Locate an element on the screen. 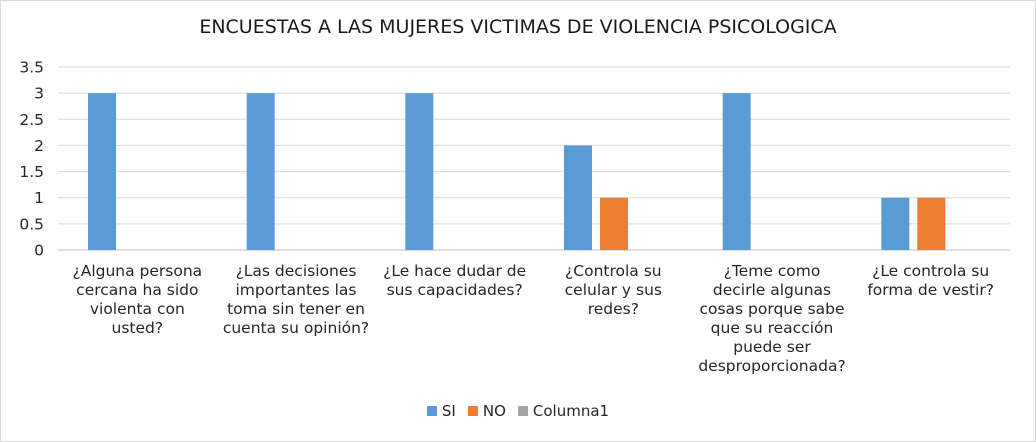  legend: SI NO Columna1 is located at coordinates (518, 411).